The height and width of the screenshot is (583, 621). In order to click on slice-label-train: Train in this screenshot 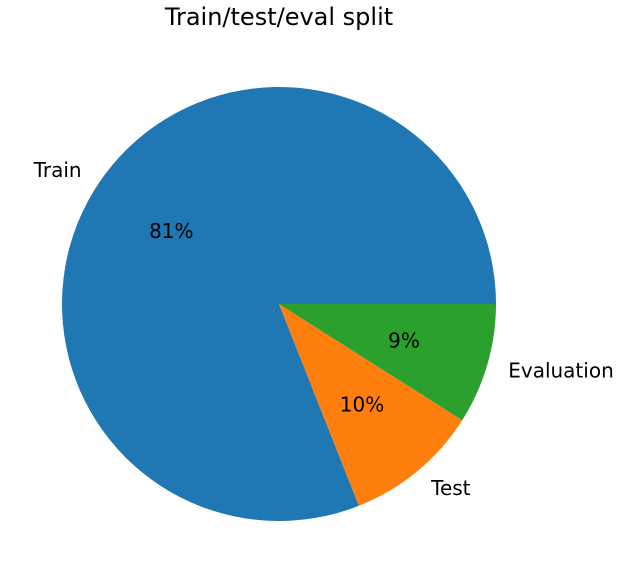, I will do `click(57, 170)`.